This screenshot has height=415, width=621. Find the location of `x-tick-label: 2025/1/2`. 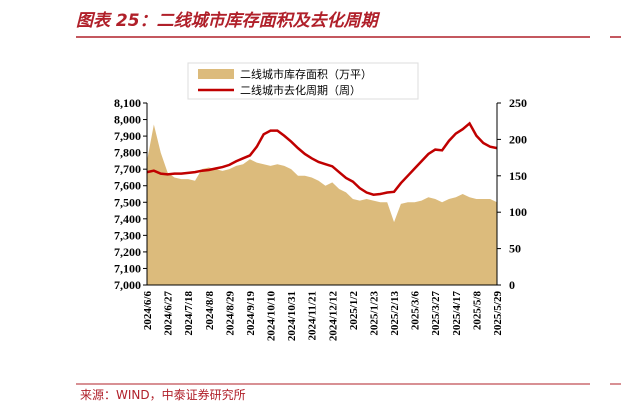

x-tick-label: 2025/1/2 is located at coordinates (354, 311).